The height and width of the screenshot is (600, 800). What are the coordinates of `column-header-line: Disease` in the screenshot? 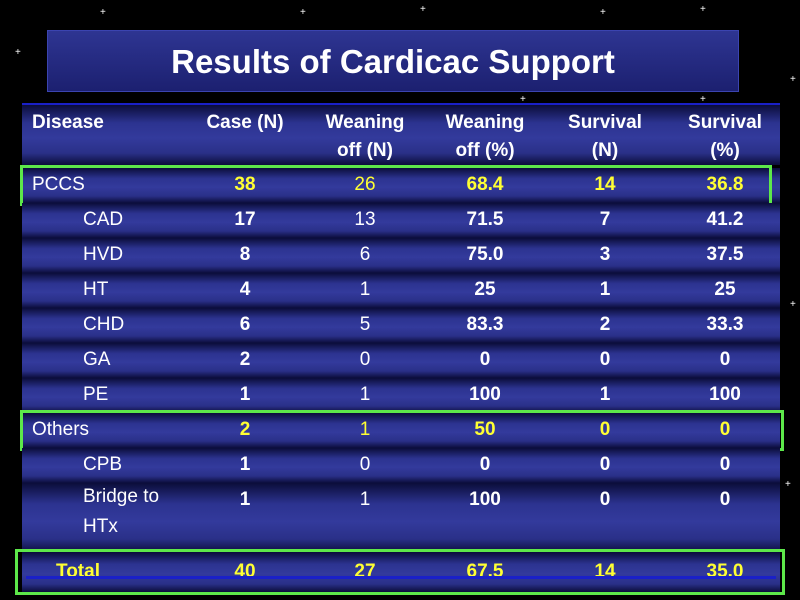 It's located at (68, 122).